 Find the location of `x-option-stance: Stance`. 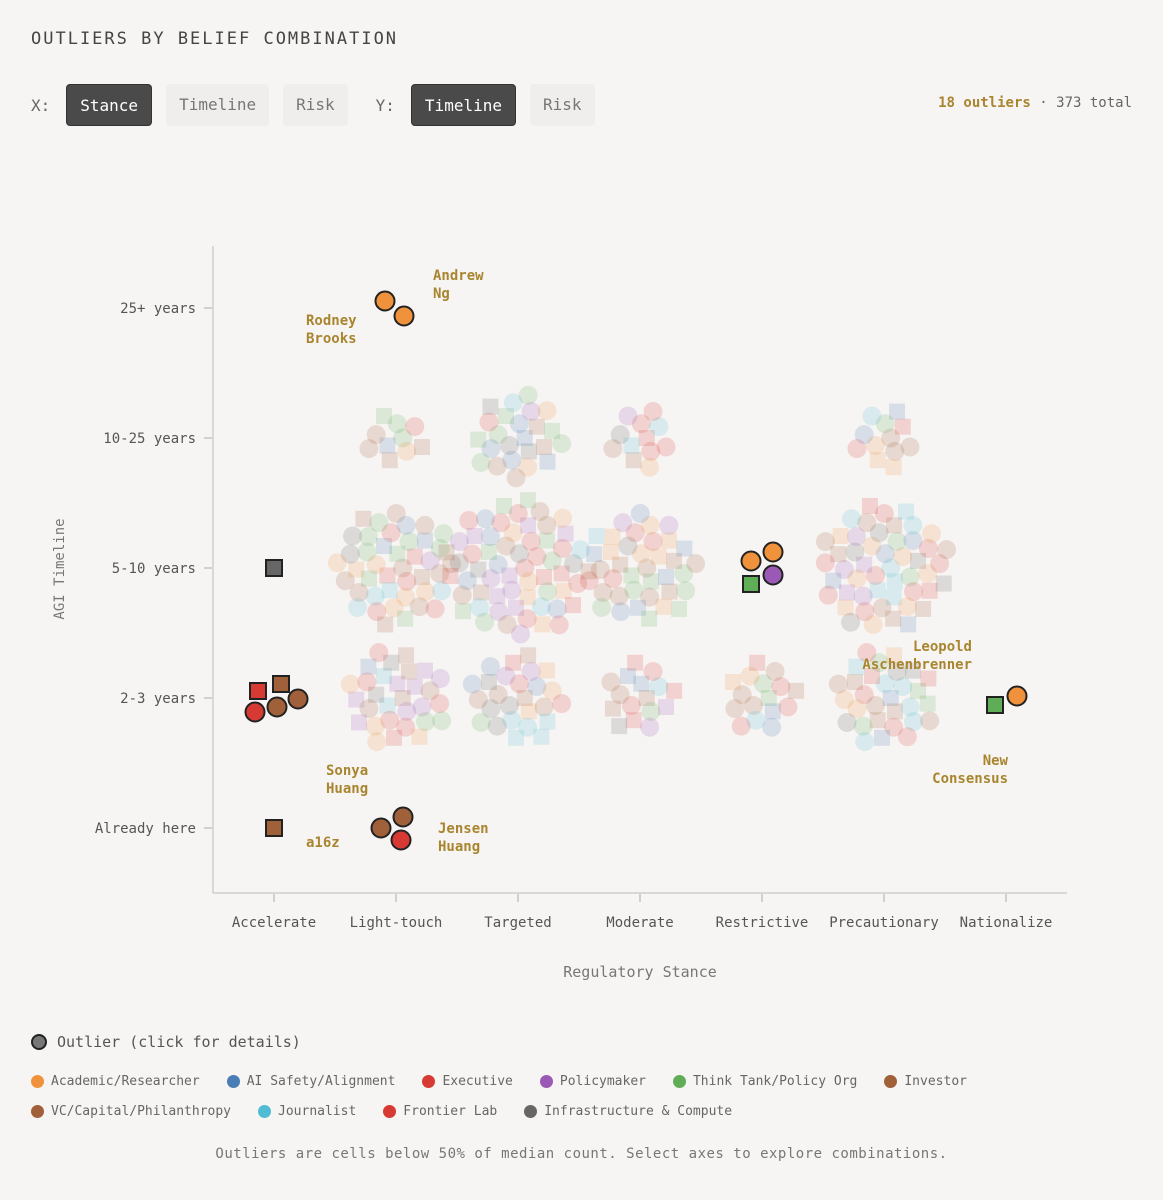

x-option-stance: Stance is located at coordinates (109, 105).